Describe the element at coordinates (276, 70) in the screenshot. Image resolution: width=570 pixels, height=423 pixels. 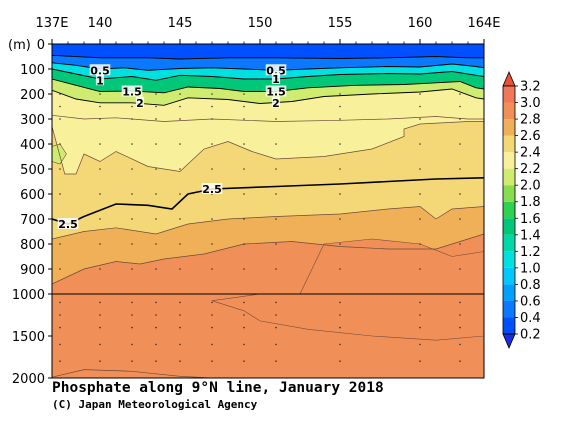
I see `contour-label: 0.5` at that location.